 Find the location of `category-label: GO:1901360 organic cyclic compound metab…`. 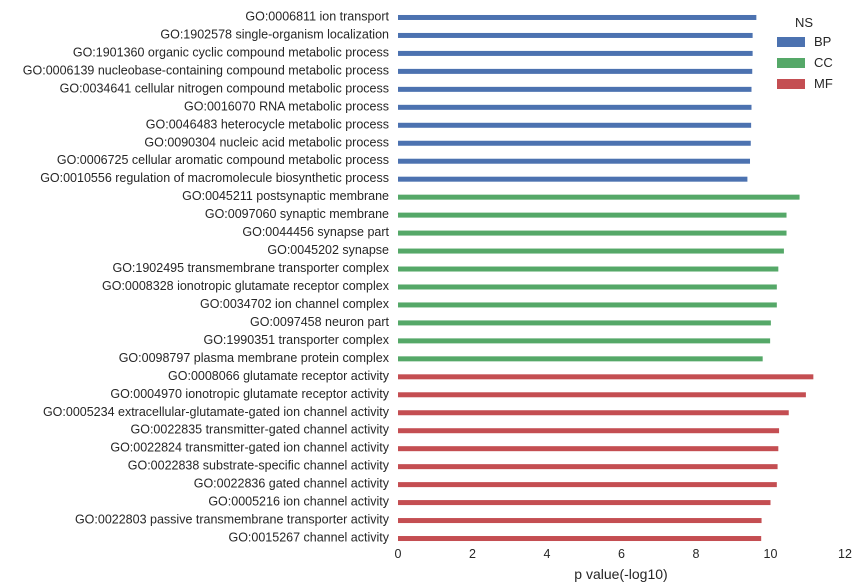

category-label: GO:1901360 organic cyclic compound metab… is located at coordinates (231, 52).